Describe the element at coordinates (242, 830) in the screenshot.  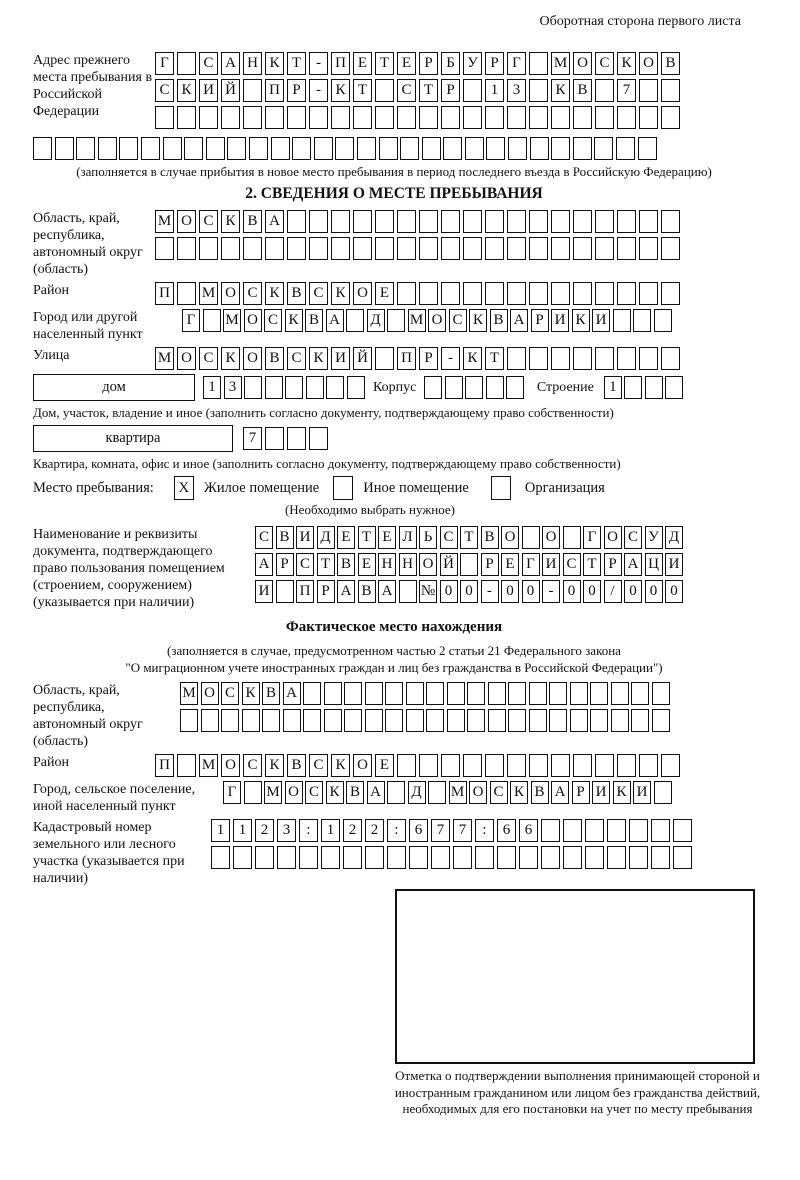
I see `char-cell: 1` at that location.